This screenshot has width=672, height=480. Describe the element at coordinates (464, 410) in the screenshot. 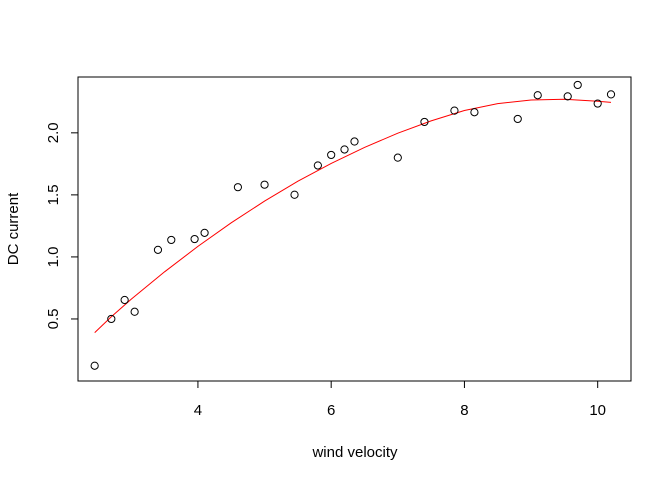

I see `x-tick-label: 8` at that location.